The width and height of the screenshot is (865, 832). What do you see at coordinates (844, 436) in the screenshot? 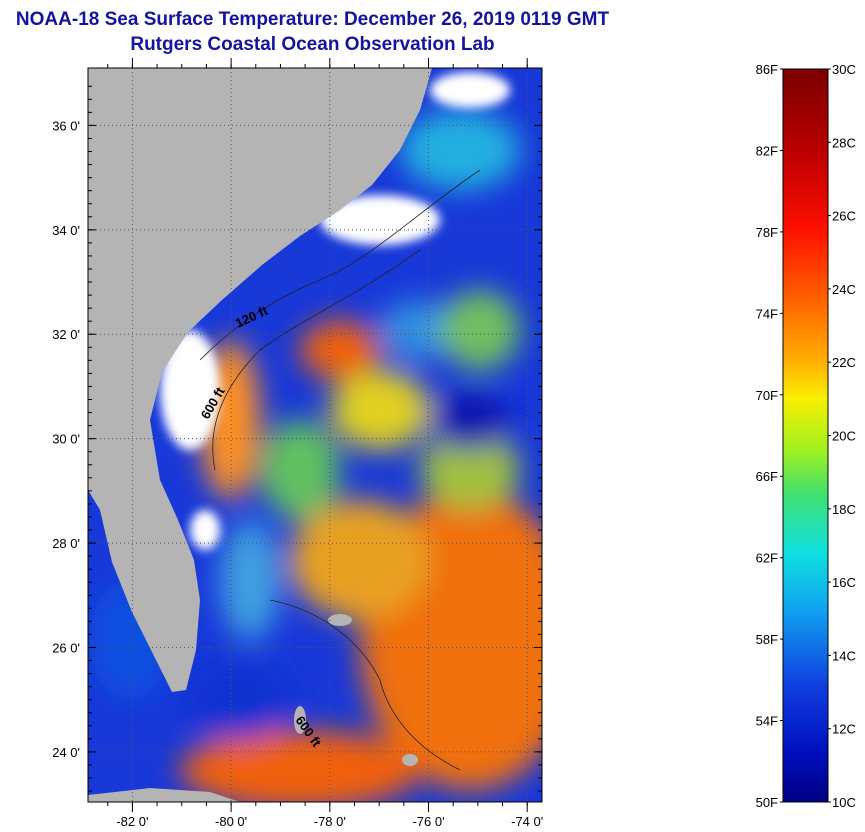
I see `colorbar-c-label: 20C` at bounding box center [844, 436].